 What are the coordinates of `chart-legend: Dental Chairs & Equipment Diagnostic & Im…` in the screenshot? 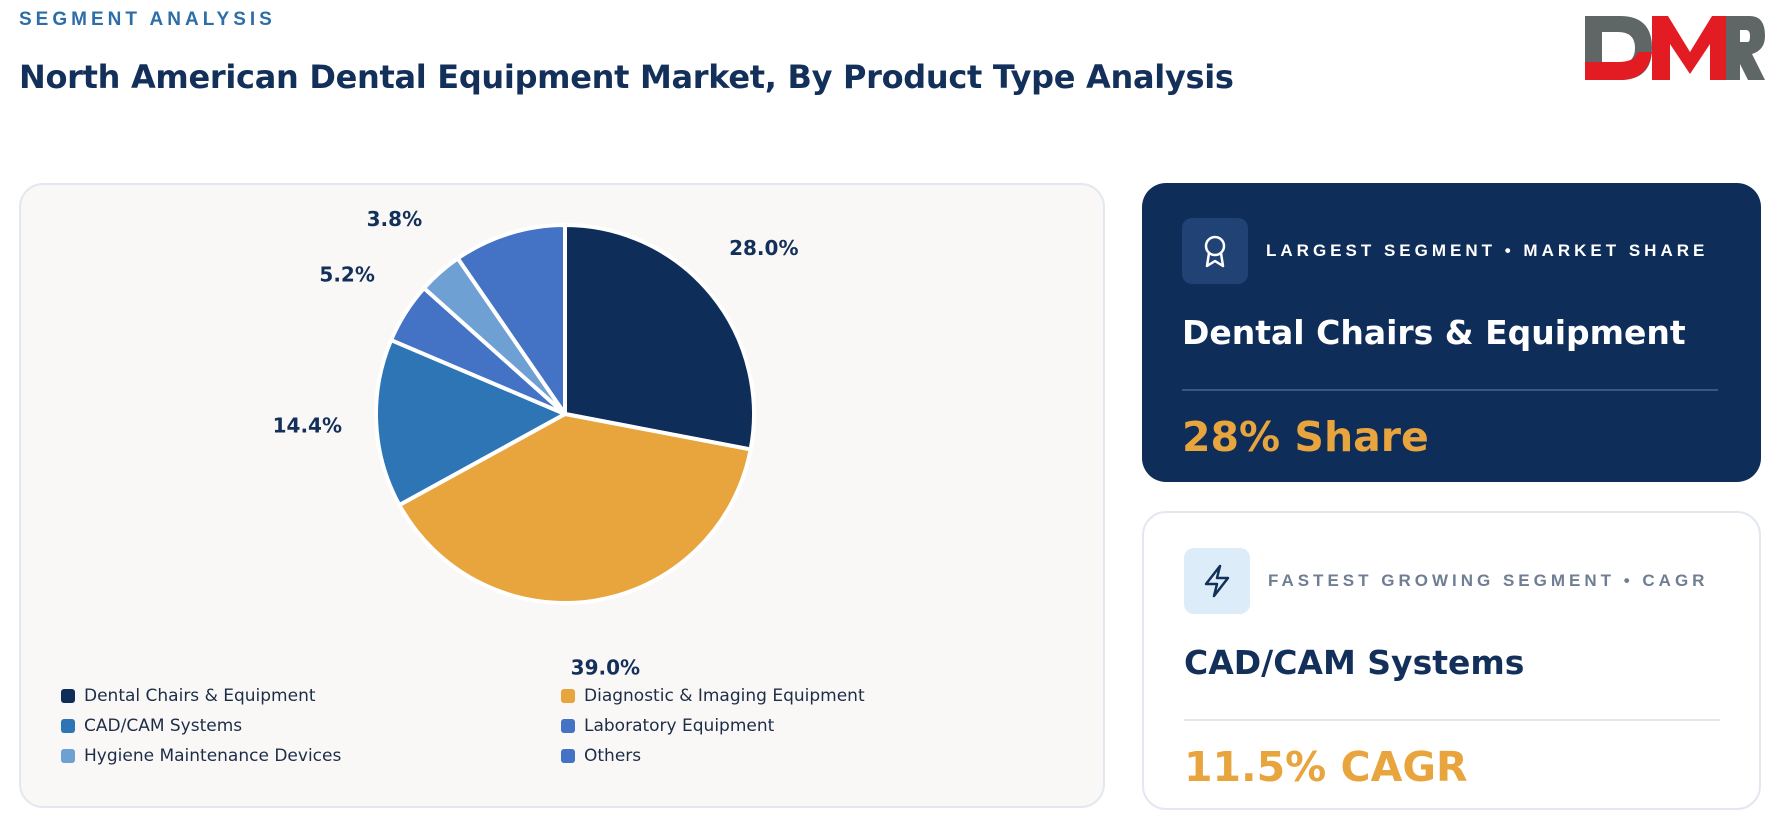 It's located at (561, 725).